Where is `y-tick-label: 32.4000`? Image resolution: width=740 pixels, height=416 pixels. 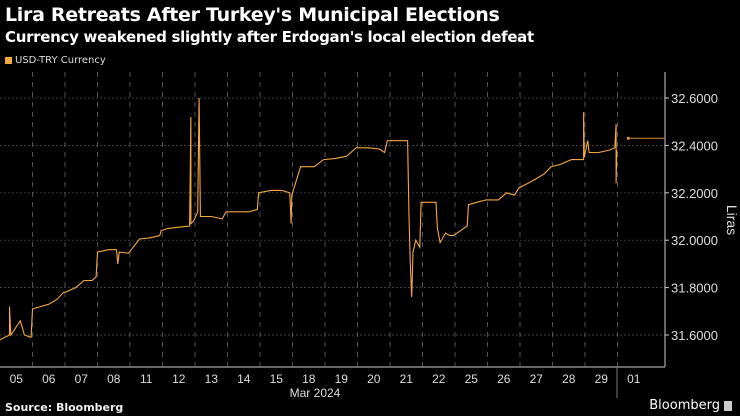 y-tick-label: 32.4000 is located at coordinates (694, 145).